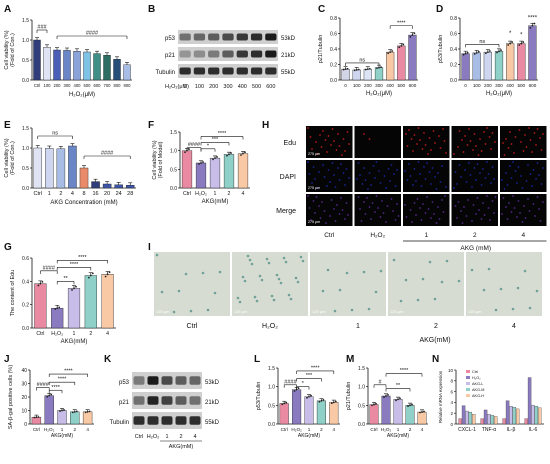 Image resolution: width=550 pixels, height=464 pixels. What do you see at coordinates (108, 359) in the screenshot?
I see `panel-label-K: K` at bounding box center [108, 359].